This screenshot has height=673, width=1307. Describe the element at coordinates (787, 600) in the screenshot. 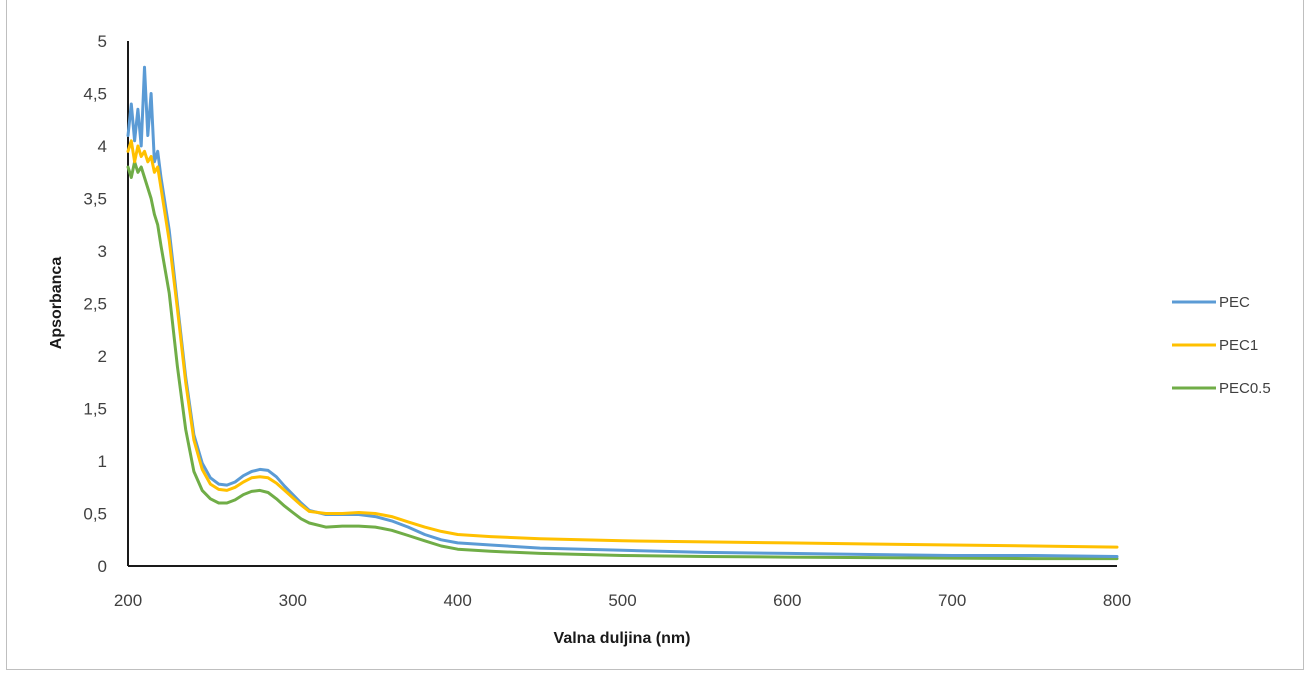

I see `x-tick-label: 600` at that location.